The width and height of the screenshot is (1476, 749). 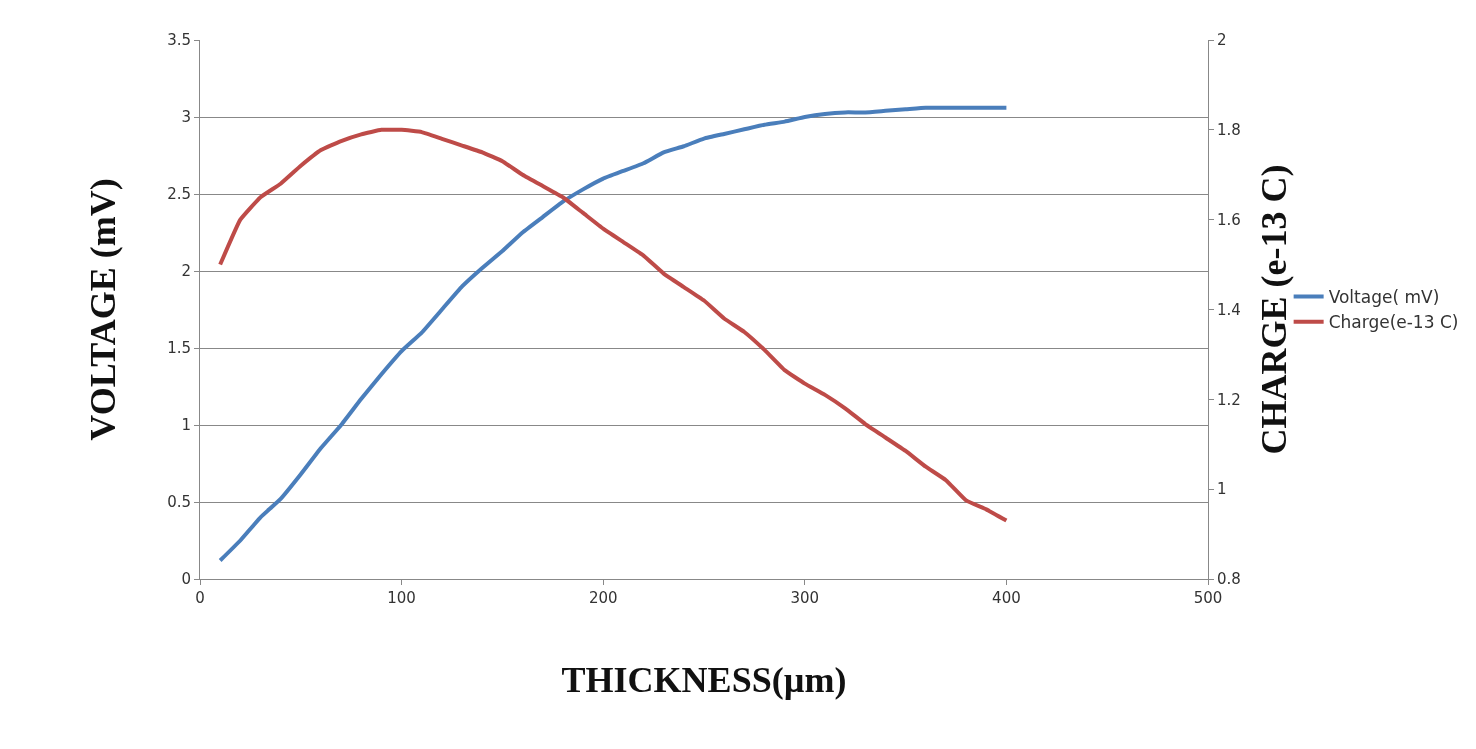 What do you see at coordinates (1229, 130) in the screenshot?
I see `y2-tick-label: 1.8` at bounding box center [1229, 130].